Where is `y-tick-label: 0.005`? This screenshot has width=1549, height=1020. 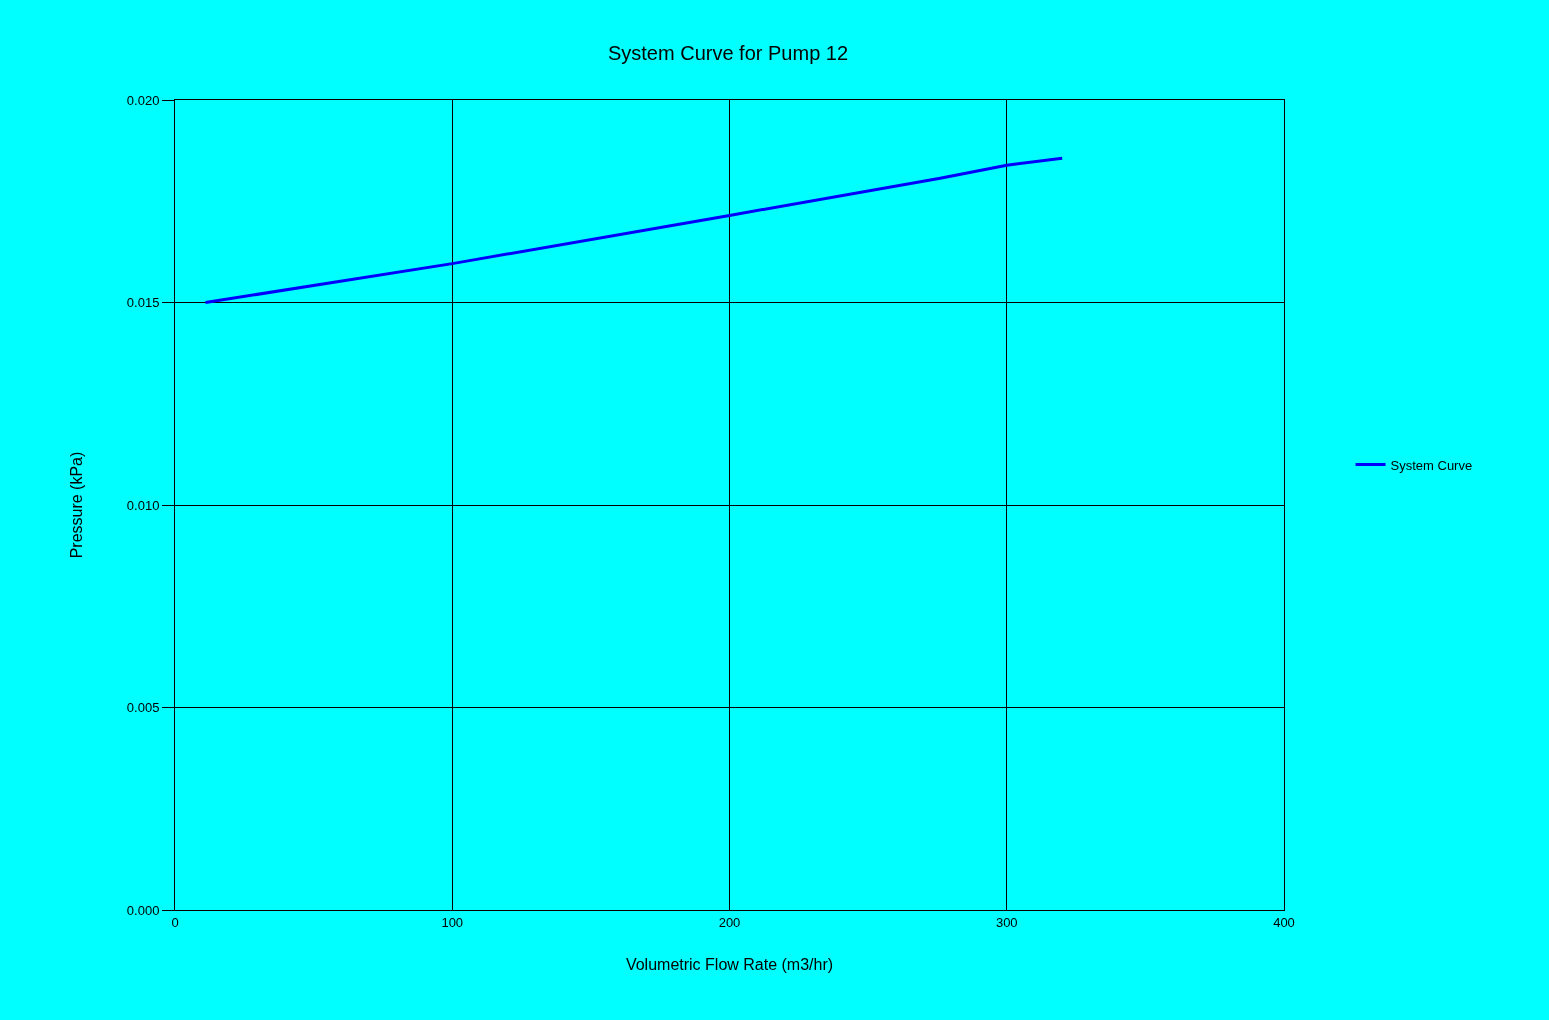
y-tick-label: 0.005 is located at coordinates (143, 708).